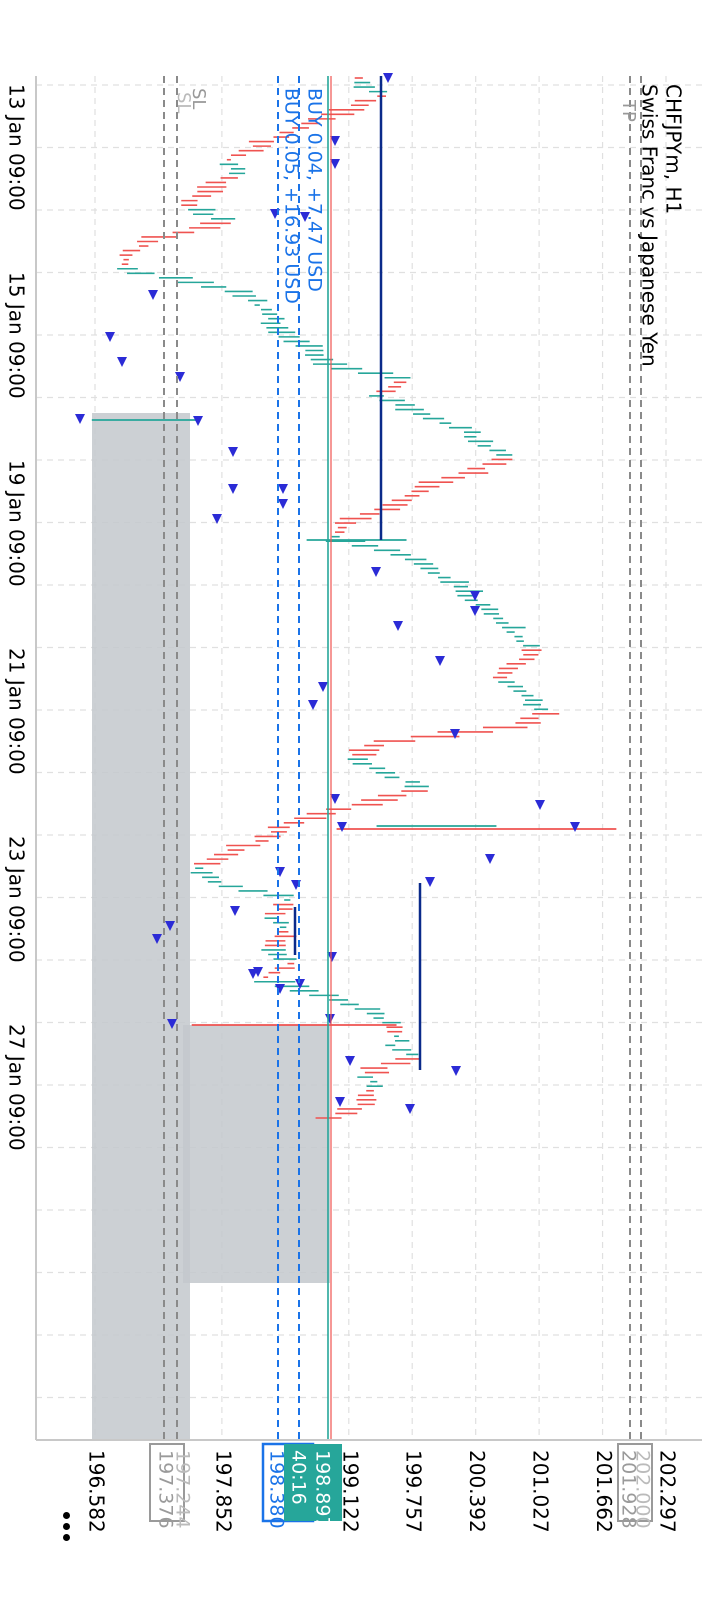 The image size is (720, 1604). Describe the element at coordinates (323, 1489) in the screenshot. I see `bid-price-text: 198.897` at that location.